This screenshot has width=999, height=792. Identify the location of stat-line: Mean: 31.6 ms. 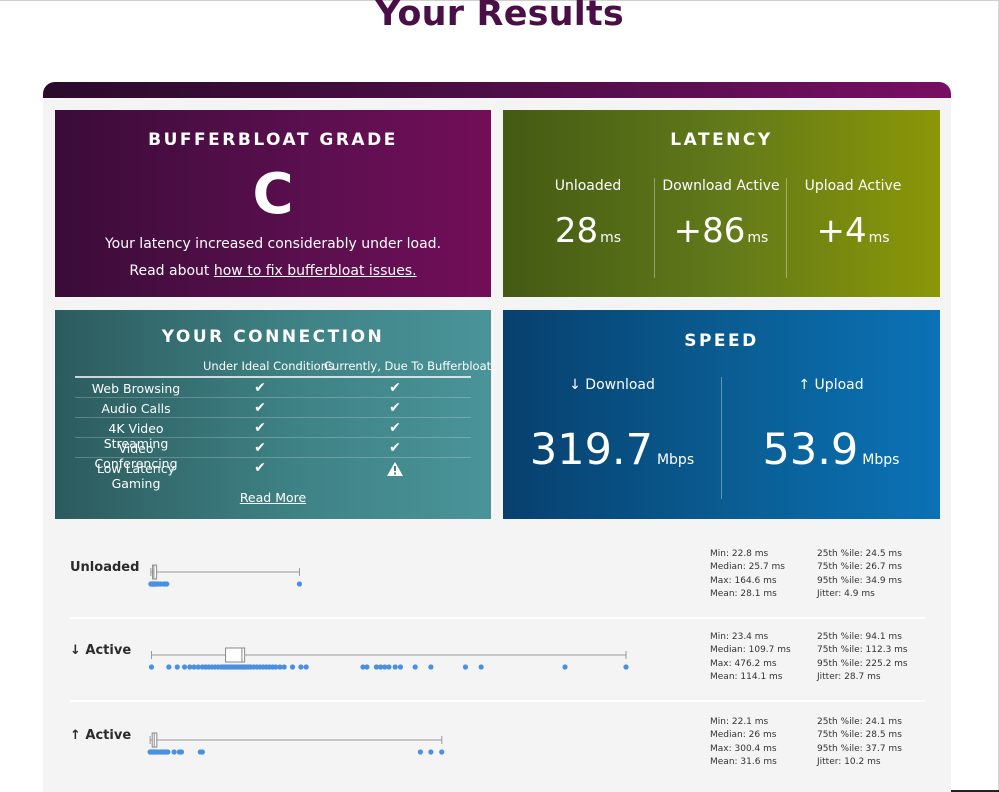
(743, 762).